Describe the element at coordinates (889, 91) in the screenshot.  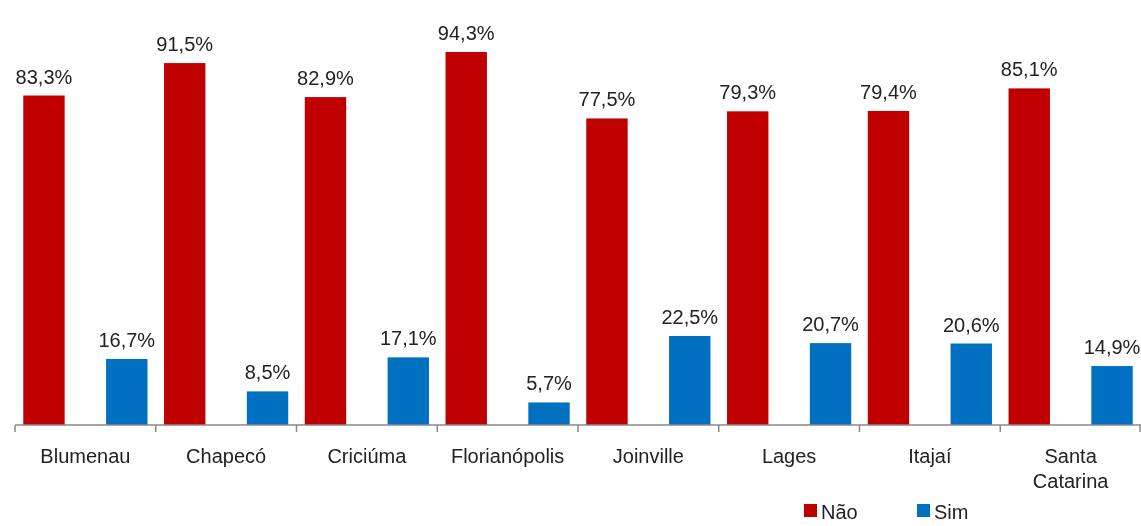
I see `data-label: 79,4%` at that location.